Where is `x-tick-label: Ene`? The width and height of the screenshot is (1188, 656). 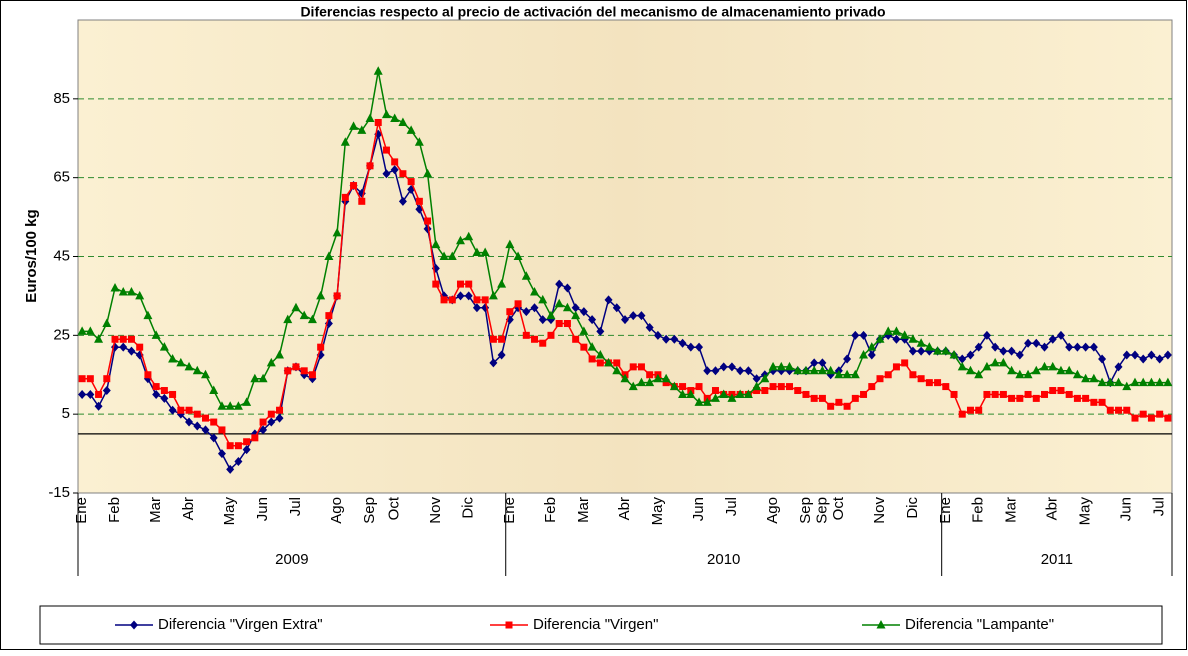
x-tick-label: Ene is located at coordinates (81, 510).